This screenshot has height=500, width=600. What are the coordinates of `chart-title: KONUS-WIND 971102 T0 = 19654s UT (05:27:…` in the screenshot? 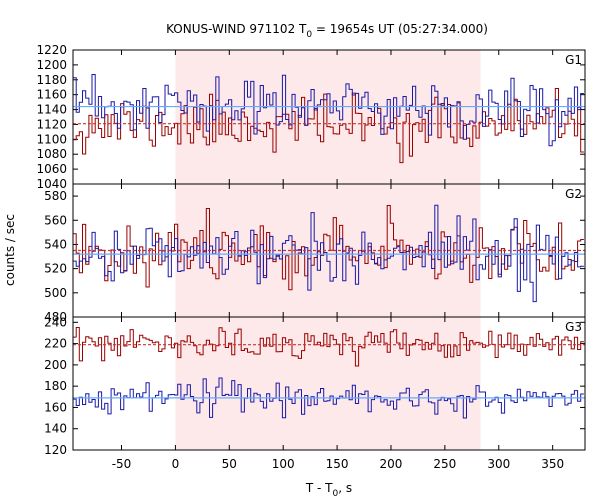 It's located at (327, 31).